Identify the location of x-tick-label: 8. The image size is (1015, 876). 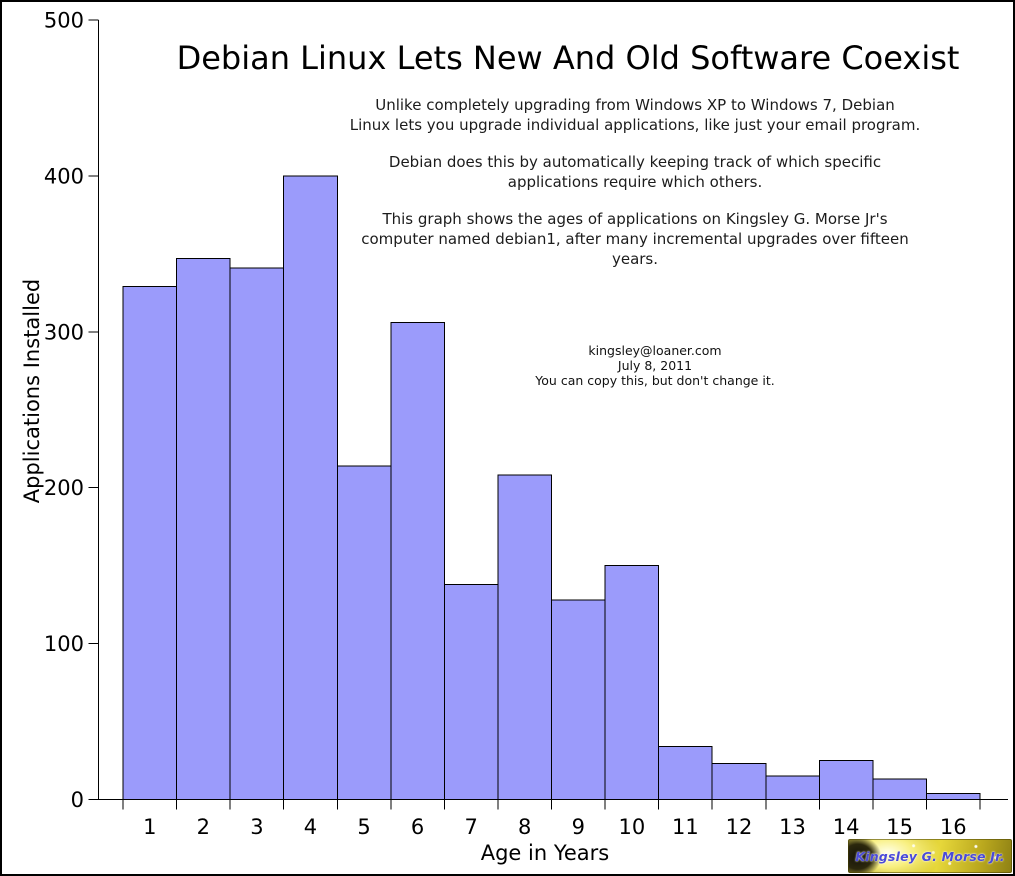
(524, 827).